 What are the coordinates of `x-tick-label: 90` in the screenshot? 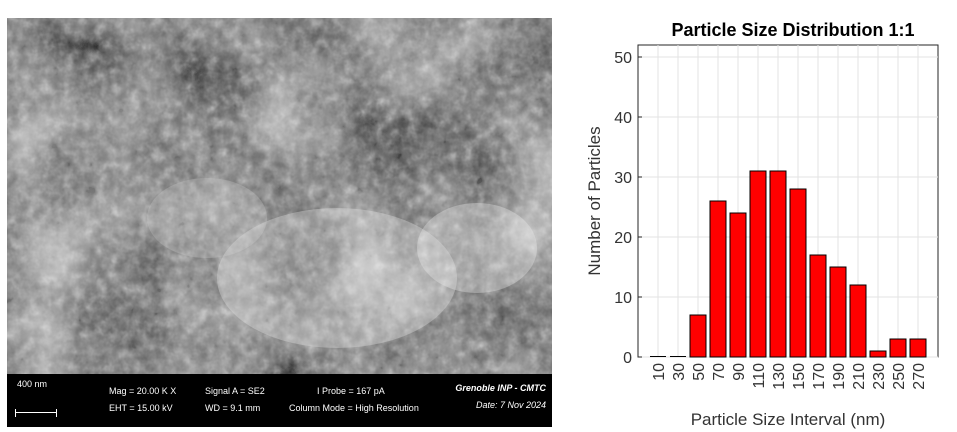 It's located at (739, 372).